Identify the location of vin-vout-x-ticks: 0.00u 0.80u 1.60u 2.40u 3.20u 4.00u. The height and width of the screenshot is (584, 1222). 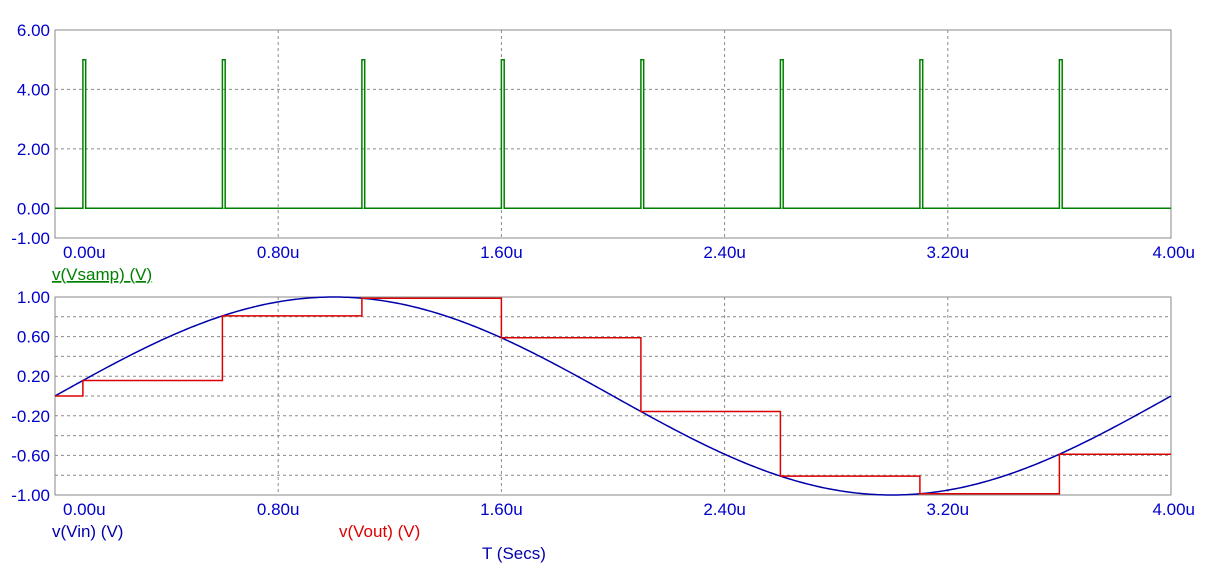
(629, 509).